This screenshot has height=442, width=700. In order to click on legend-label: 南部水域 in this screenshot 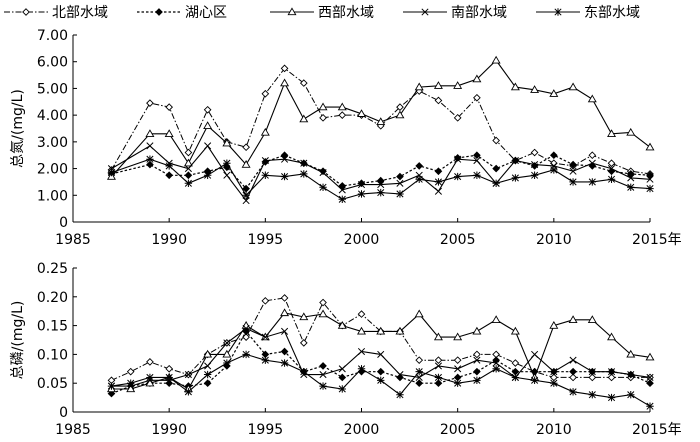, I will do `click(479, 13)`.